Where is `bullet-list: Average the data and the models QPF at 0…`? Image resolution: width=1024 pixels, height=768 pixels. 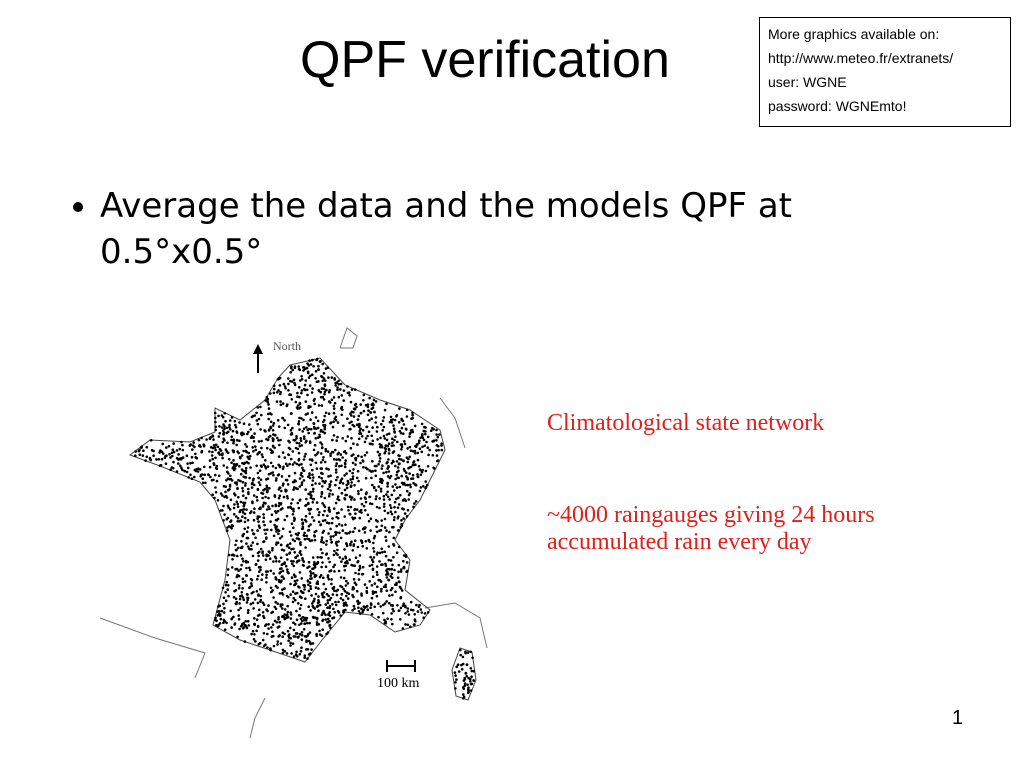
bullet-list: Average the data and the models QPF at 0… is located at coordinates (510, 229).